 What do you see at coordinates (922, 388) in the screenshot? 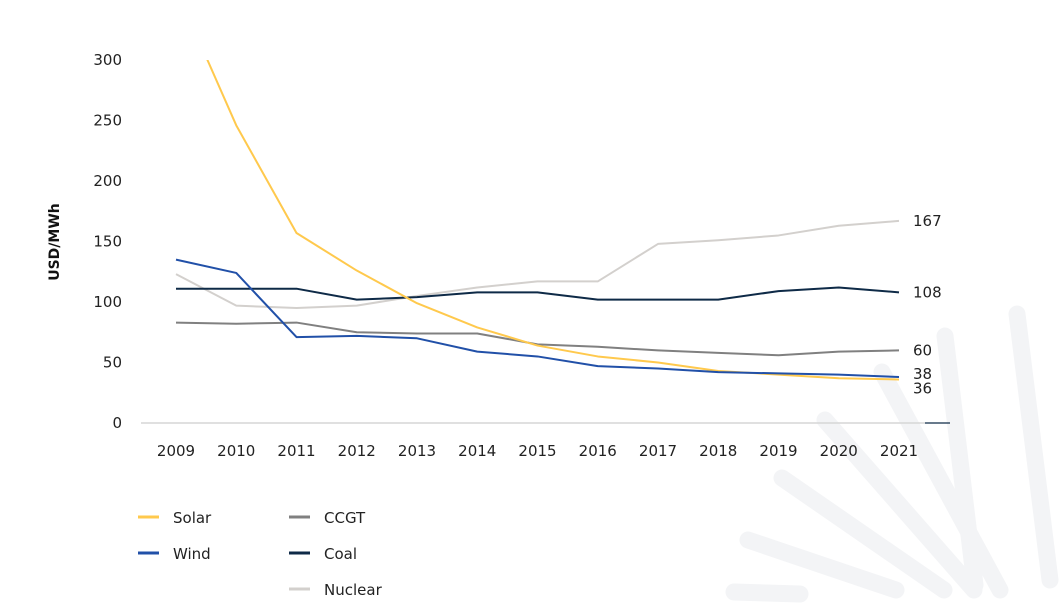
I see `end-label-solar: 36` at bounding box center [922, 388].